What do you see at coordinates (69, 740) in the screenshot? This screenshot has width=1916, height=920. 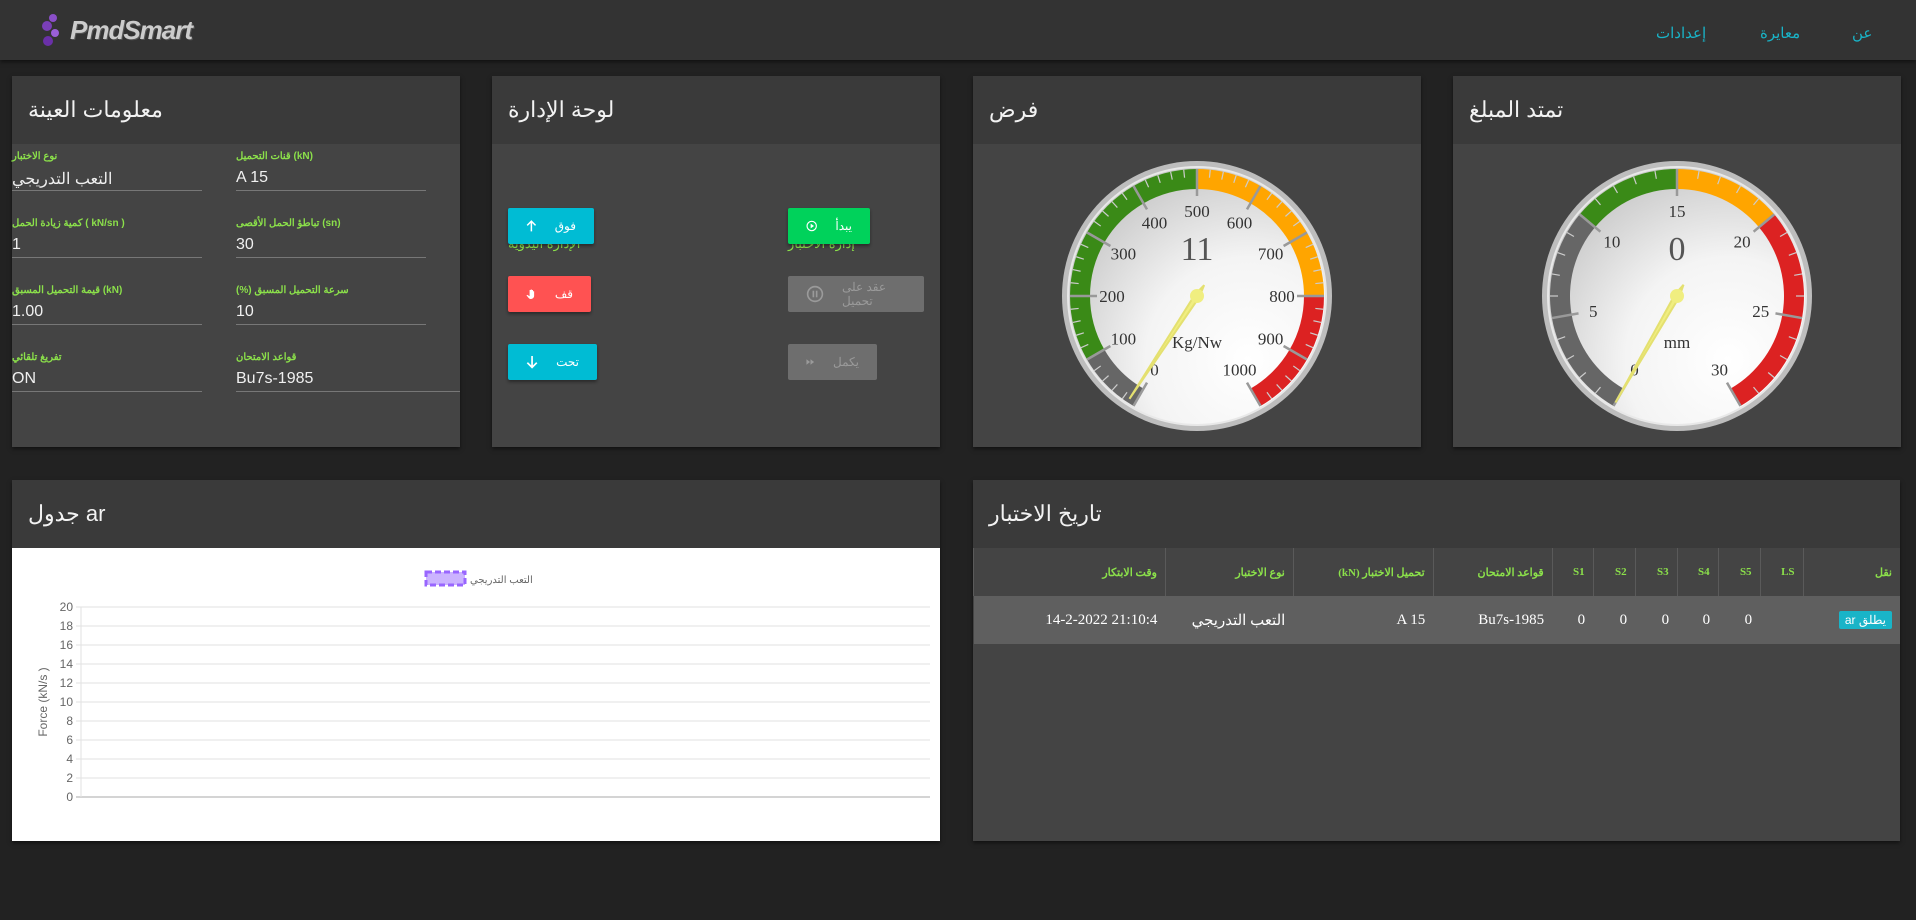 I see `y-tick-label: 6` at bounding box center [69, 740].